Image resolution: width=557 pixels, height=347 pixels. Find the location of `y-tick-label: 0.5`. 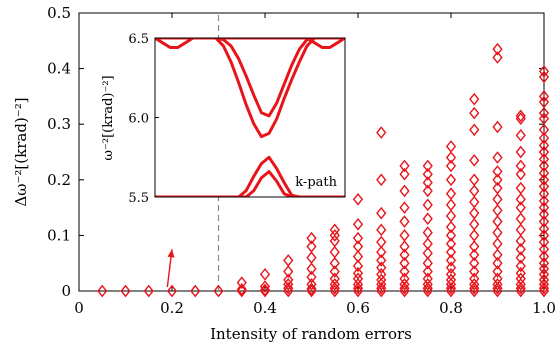

y-tick-label: 0.5 is located at coordinates (59, 13).